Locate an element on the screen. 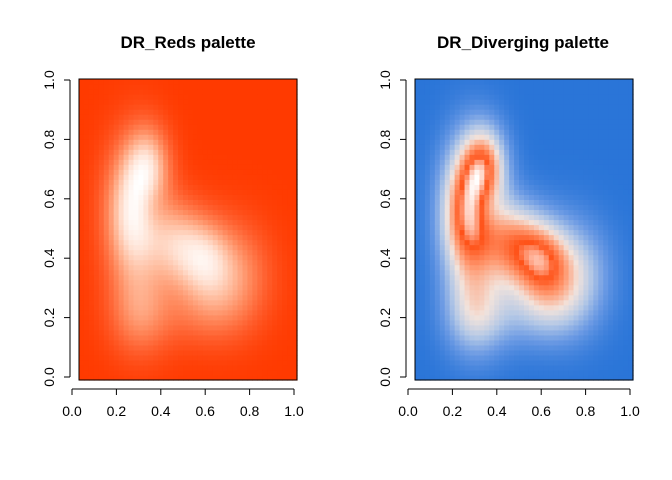 Image resolution: width=672 pixels, height=480 pixels. y-tick-label: 0.2 is located at coordinates (49, 318).